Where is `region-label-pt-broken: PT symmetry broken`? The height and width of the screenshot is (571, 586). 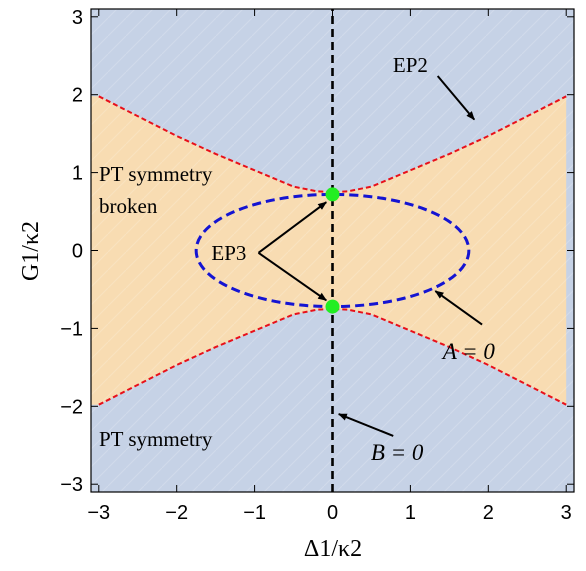
region-label-pt-broken: PT symmetry broken is located at coordinates (156, 190).